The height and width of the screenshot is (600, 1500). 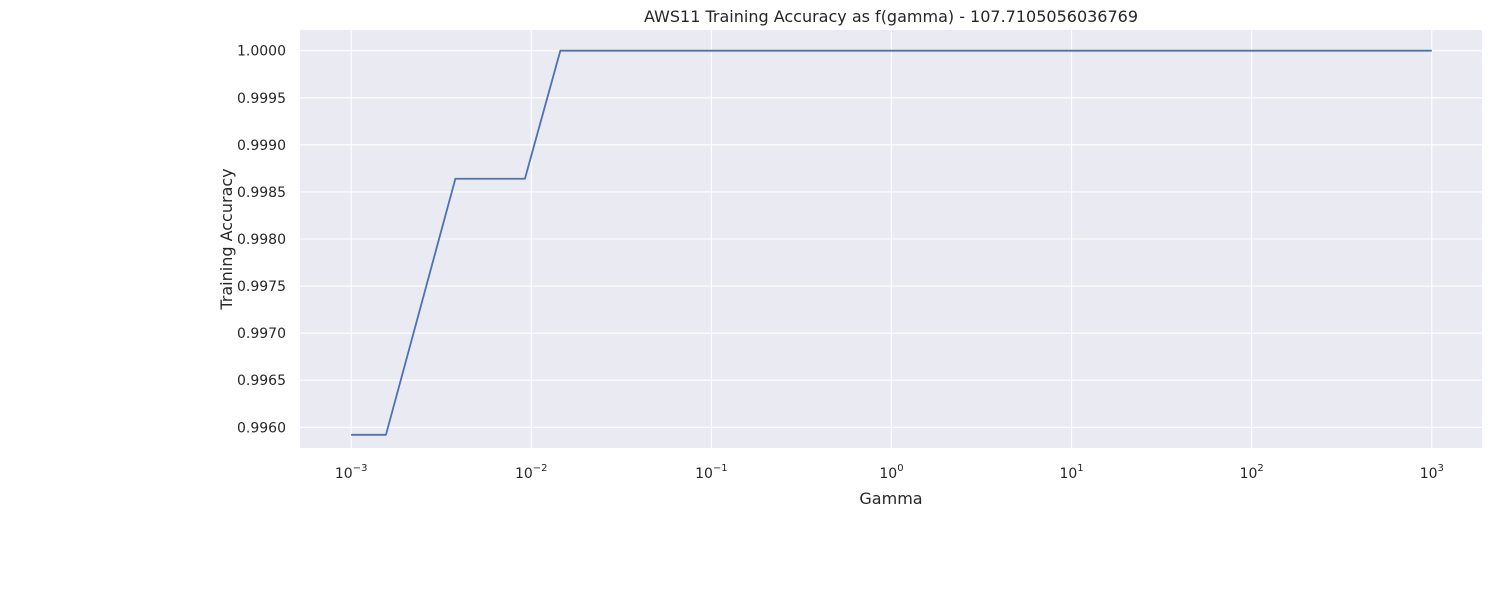 I want to click on y-tick-label: 0.9960, so click(x=261, y=428).